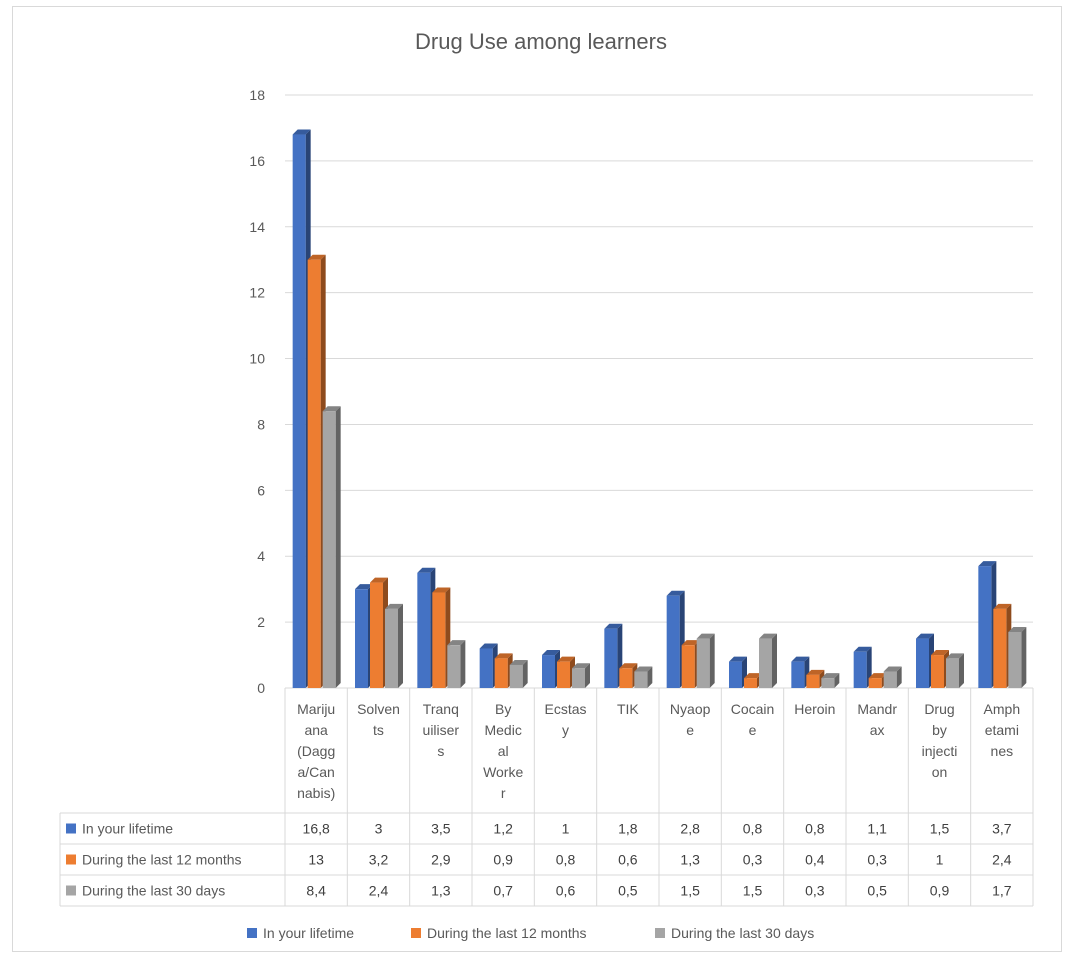 Image resolution: width=1069 pixels, height=958 pixels. I want to click on data-label: 1, so click(566, 829).